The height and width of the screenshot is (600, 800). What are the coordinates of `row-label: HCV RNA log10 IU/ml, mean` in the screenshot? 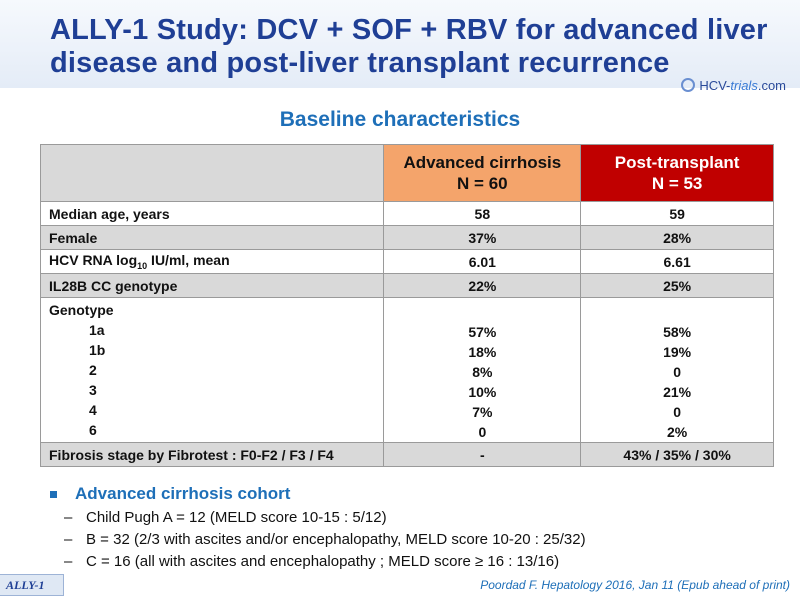 It's located at (212, 261).